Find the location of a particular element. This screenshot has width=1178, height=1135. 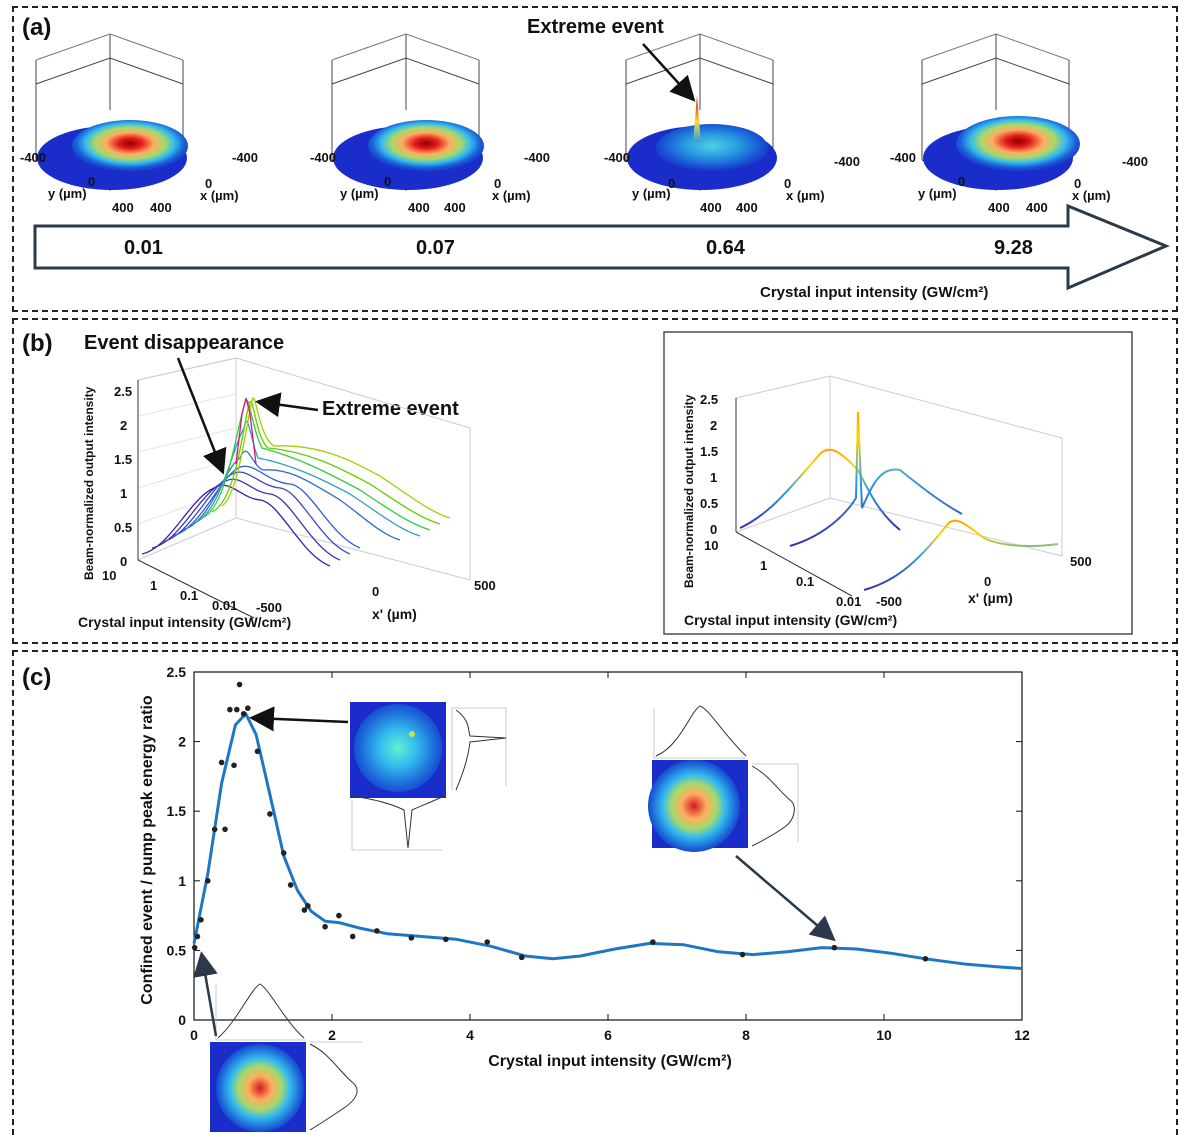

x-tick-label: 10 is located at coordinates (884, 1035).